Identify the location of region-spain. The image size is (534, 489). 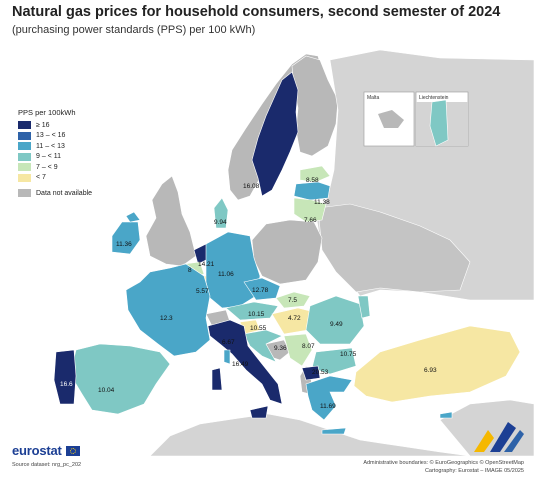
(120, 379).